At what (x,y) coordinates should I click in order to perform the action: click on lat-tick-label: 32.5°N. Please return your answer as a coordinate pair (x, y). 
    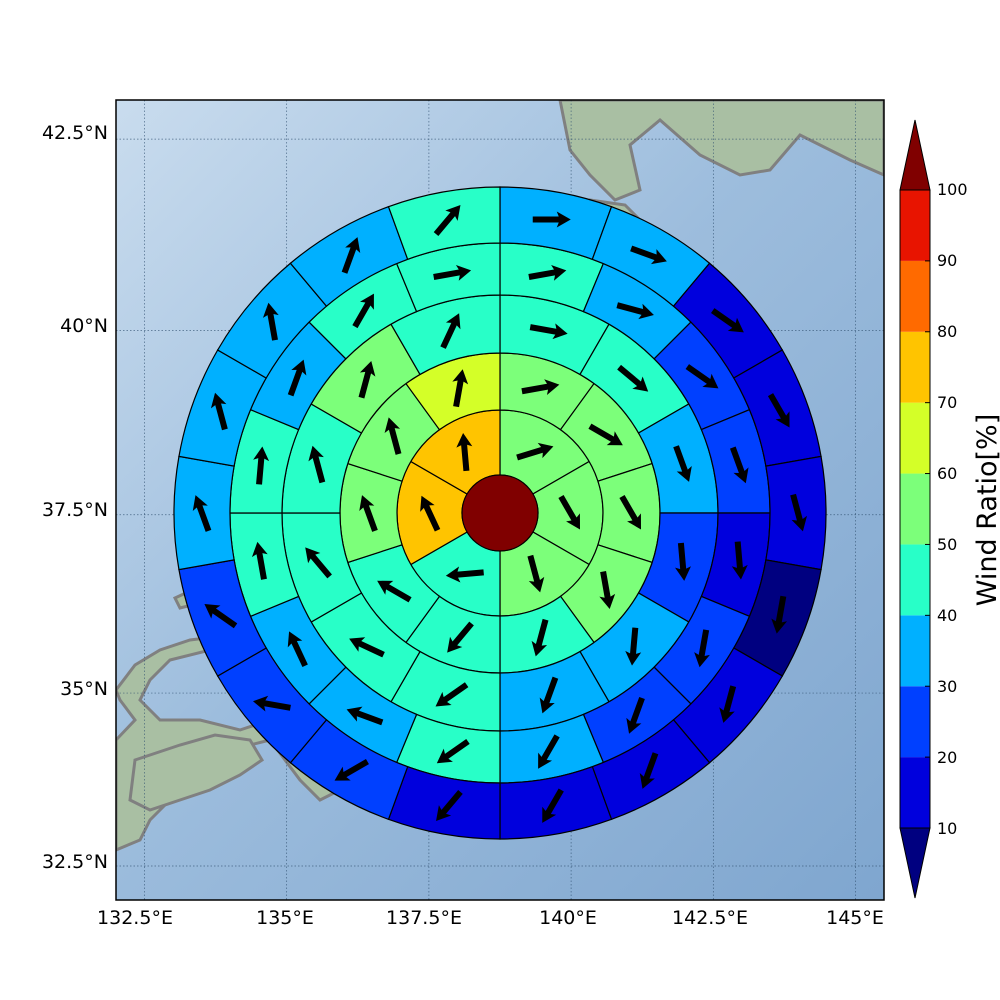
    Looking at the image, I should click on (75, 862).